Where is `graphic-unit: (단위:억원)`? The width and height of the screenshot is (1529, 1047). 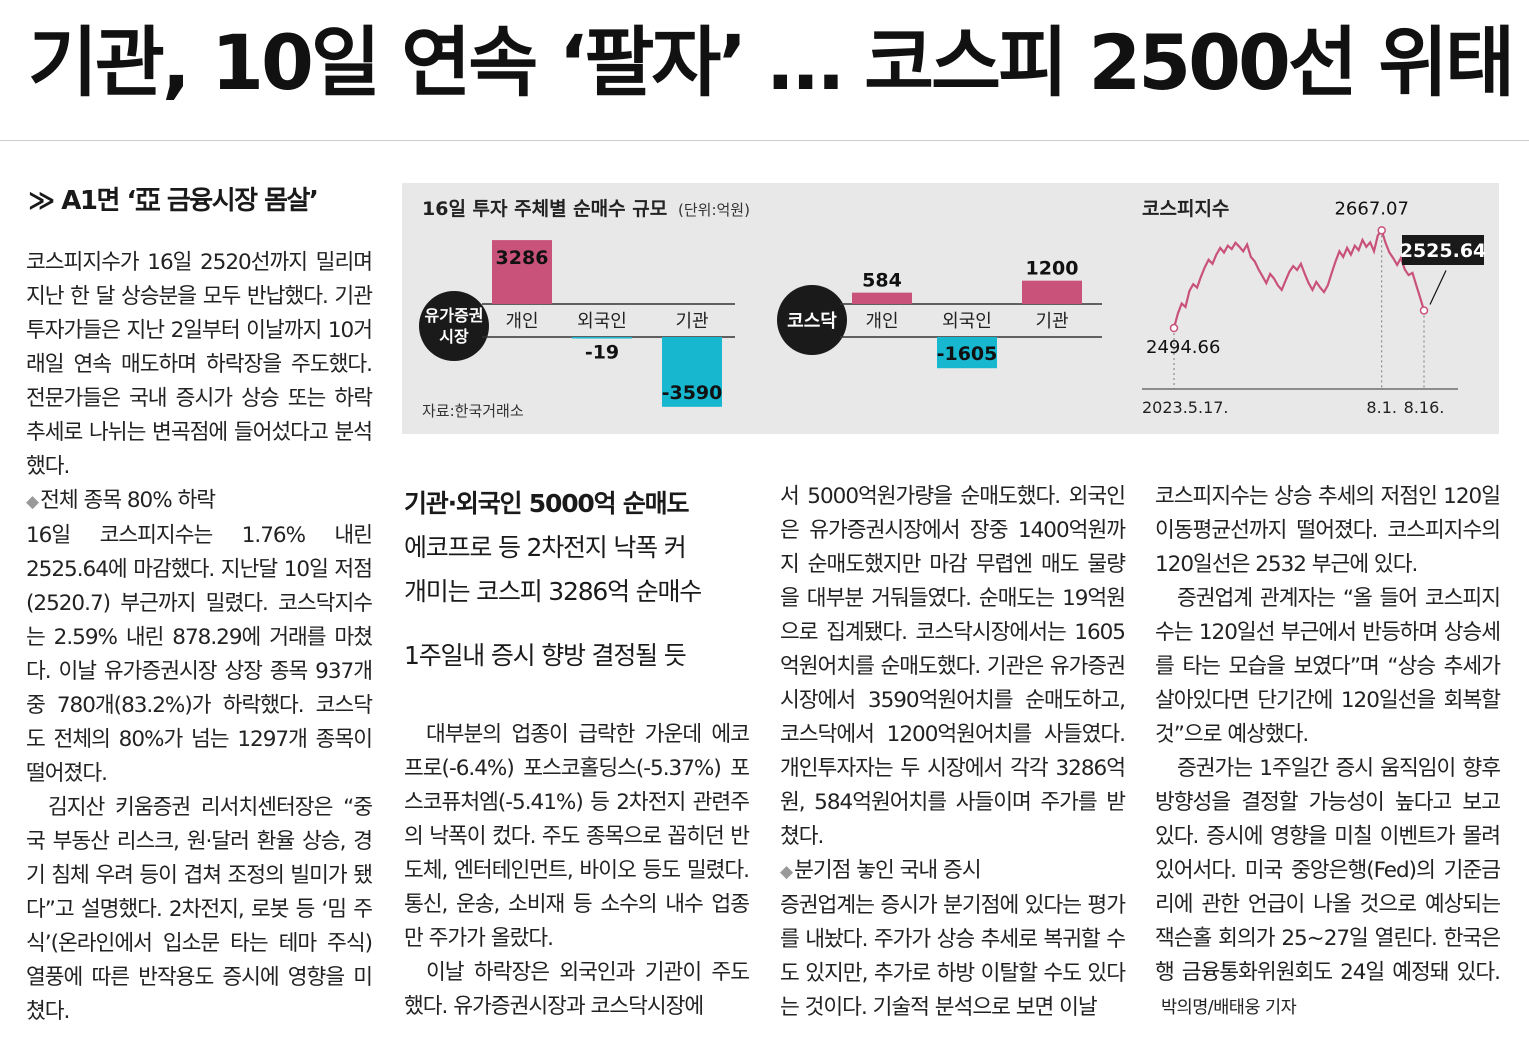 graphic-unit: (단위:억원) is located at coordinates (714, 210).